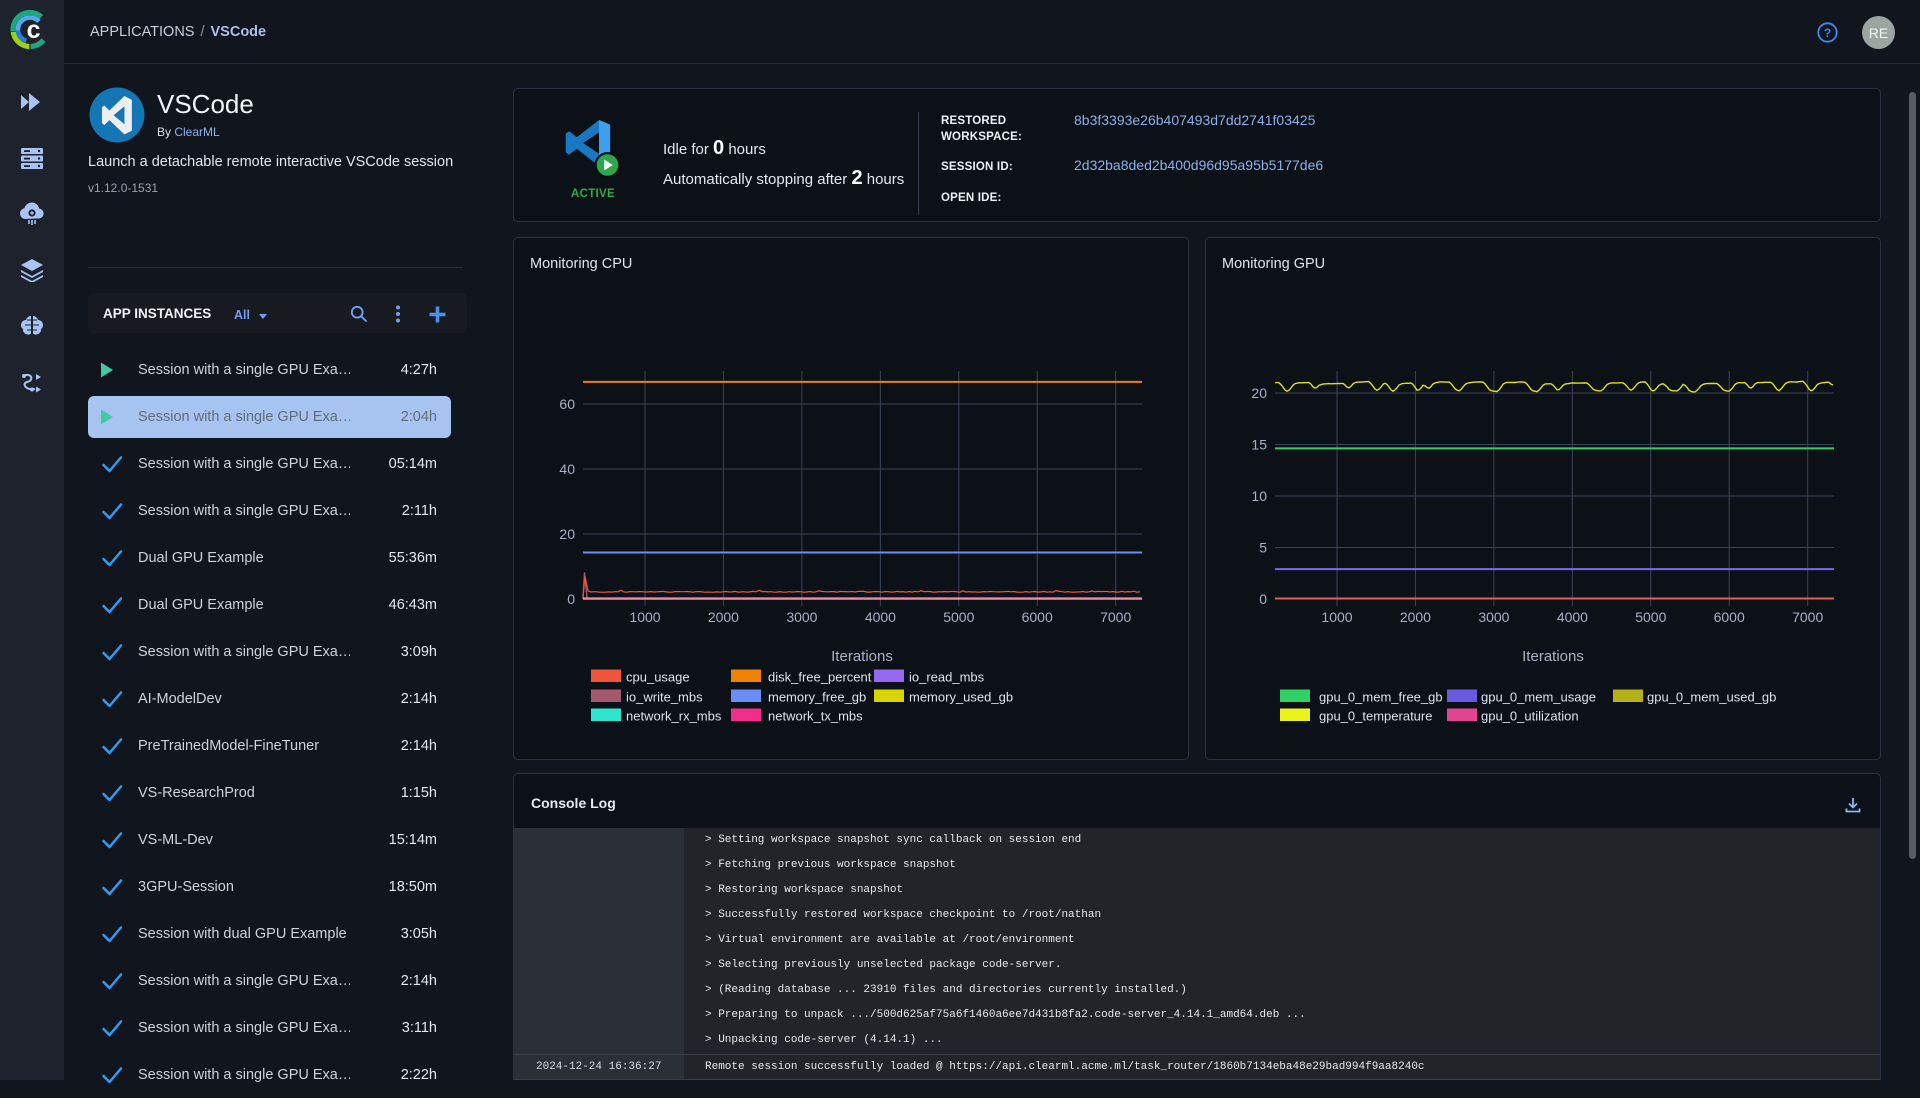 This screenshot has width=1920, height=1098. I want to click on svg-text: 40, so click(567, 469).